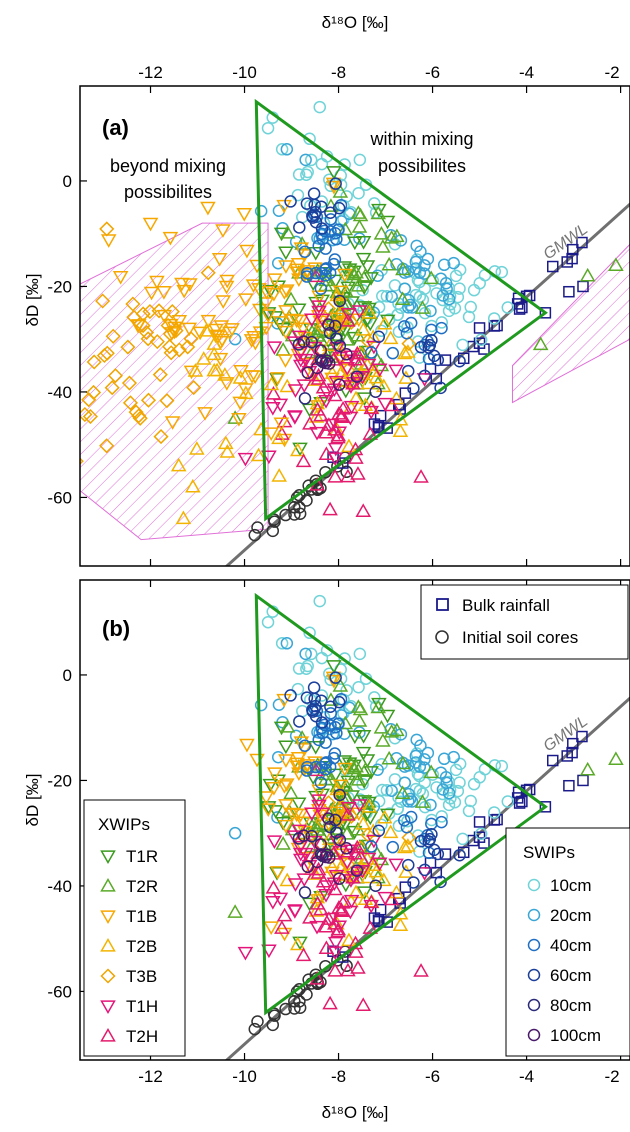 The height and width of the screenshot is (1132, 630). I want to click on legend-label-T2R: T2R, so click(142, 886).